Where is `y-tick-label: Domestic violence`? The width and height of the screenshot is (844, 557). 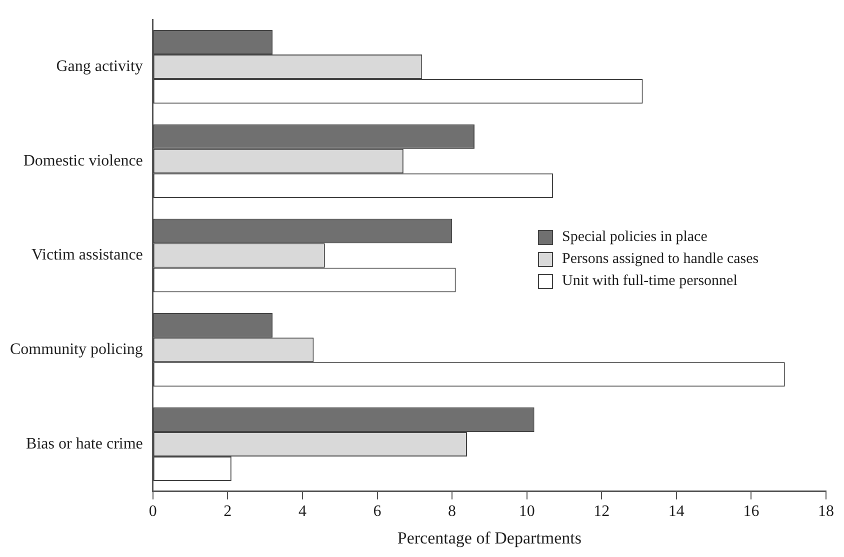
y-tick-label: Domestic violence is located at coordinates (83, 161).